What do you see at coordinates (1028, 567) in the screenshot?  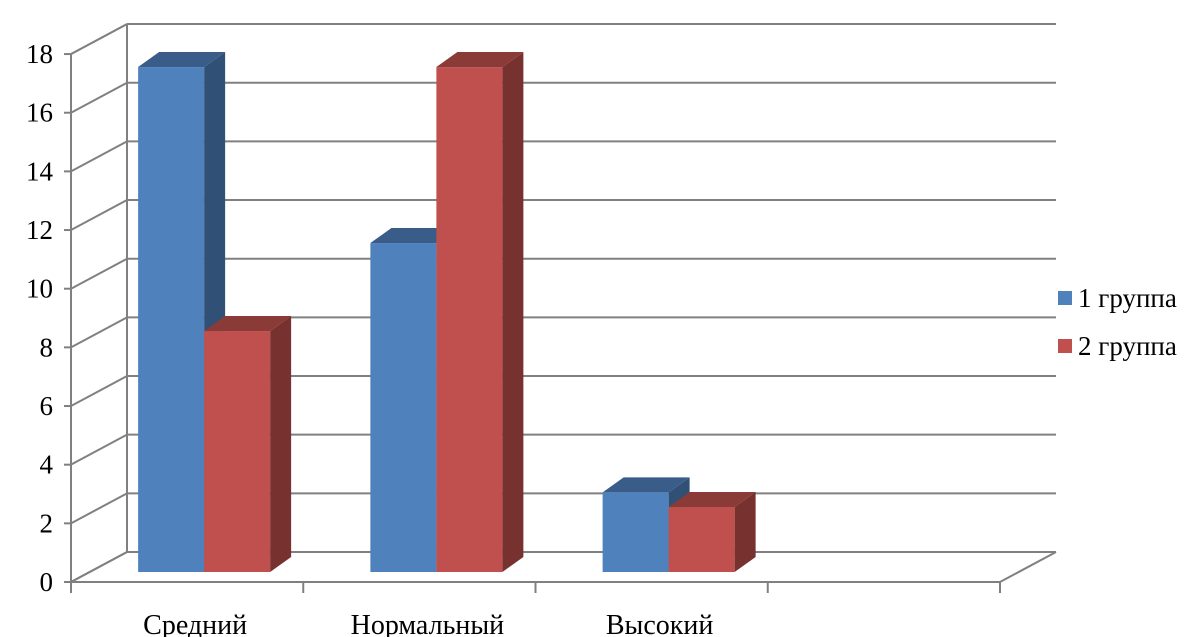 I see `floor-right-edge` at bounding box center [1028, 567].